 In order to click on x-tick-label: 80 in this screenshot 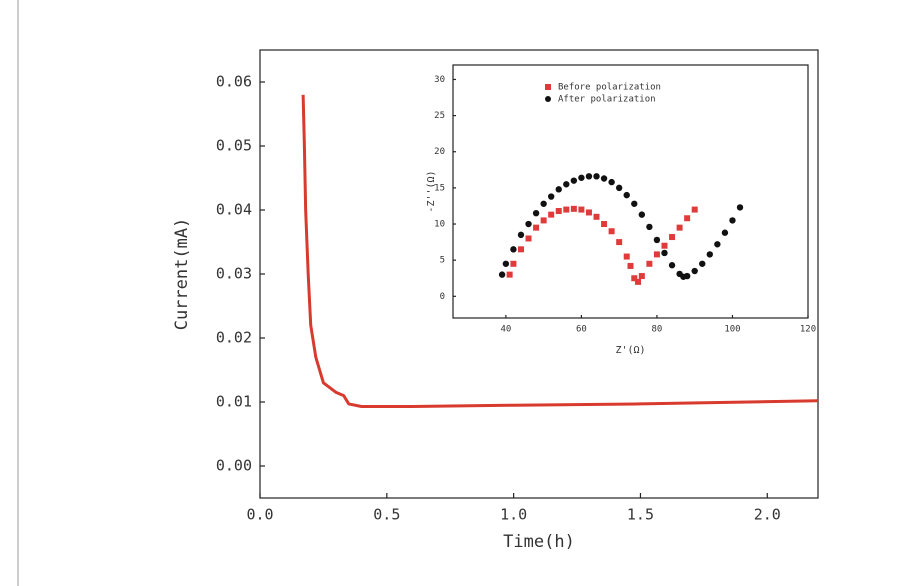, I will do `click(657, 330)`.